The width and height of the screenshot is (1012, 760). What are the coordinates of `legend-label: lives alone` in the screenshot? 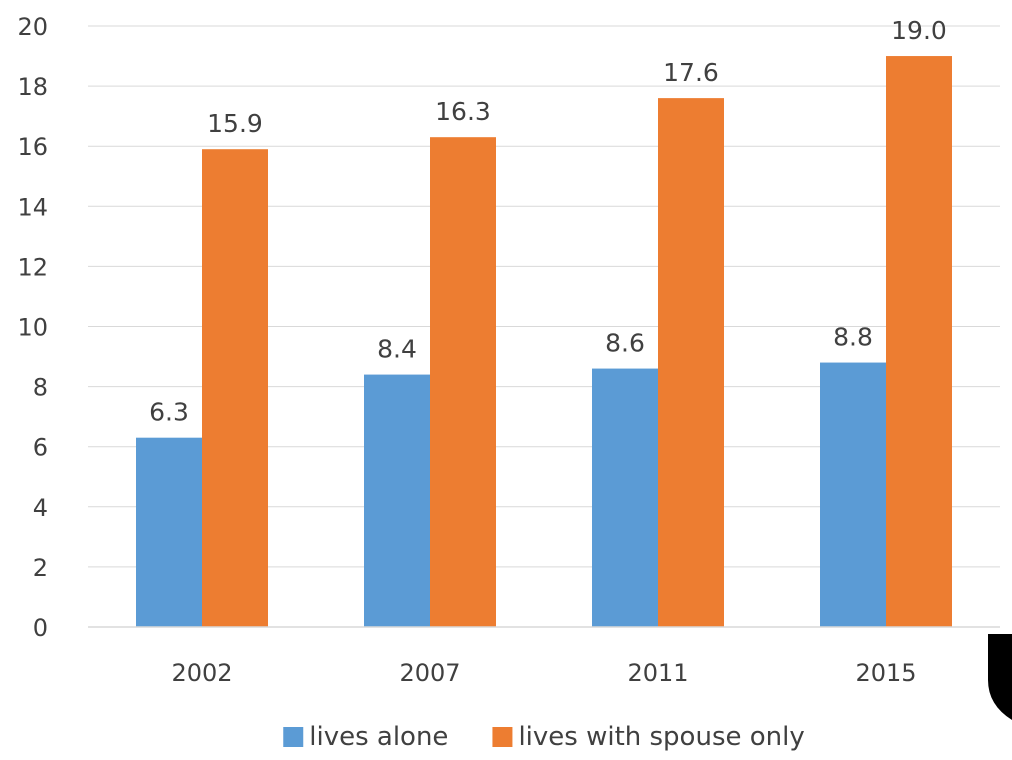 It's located at (378, 737).